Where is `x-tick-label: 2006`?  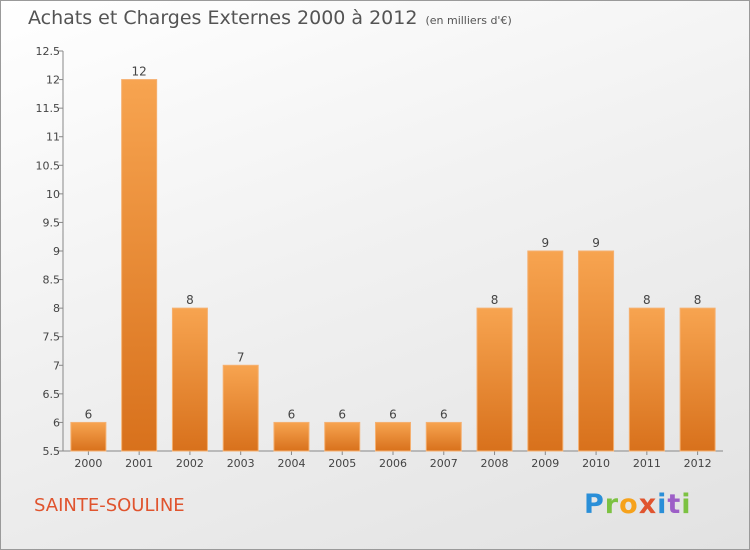
x-tick-label: 2006 is located at coordinates (393, 463).